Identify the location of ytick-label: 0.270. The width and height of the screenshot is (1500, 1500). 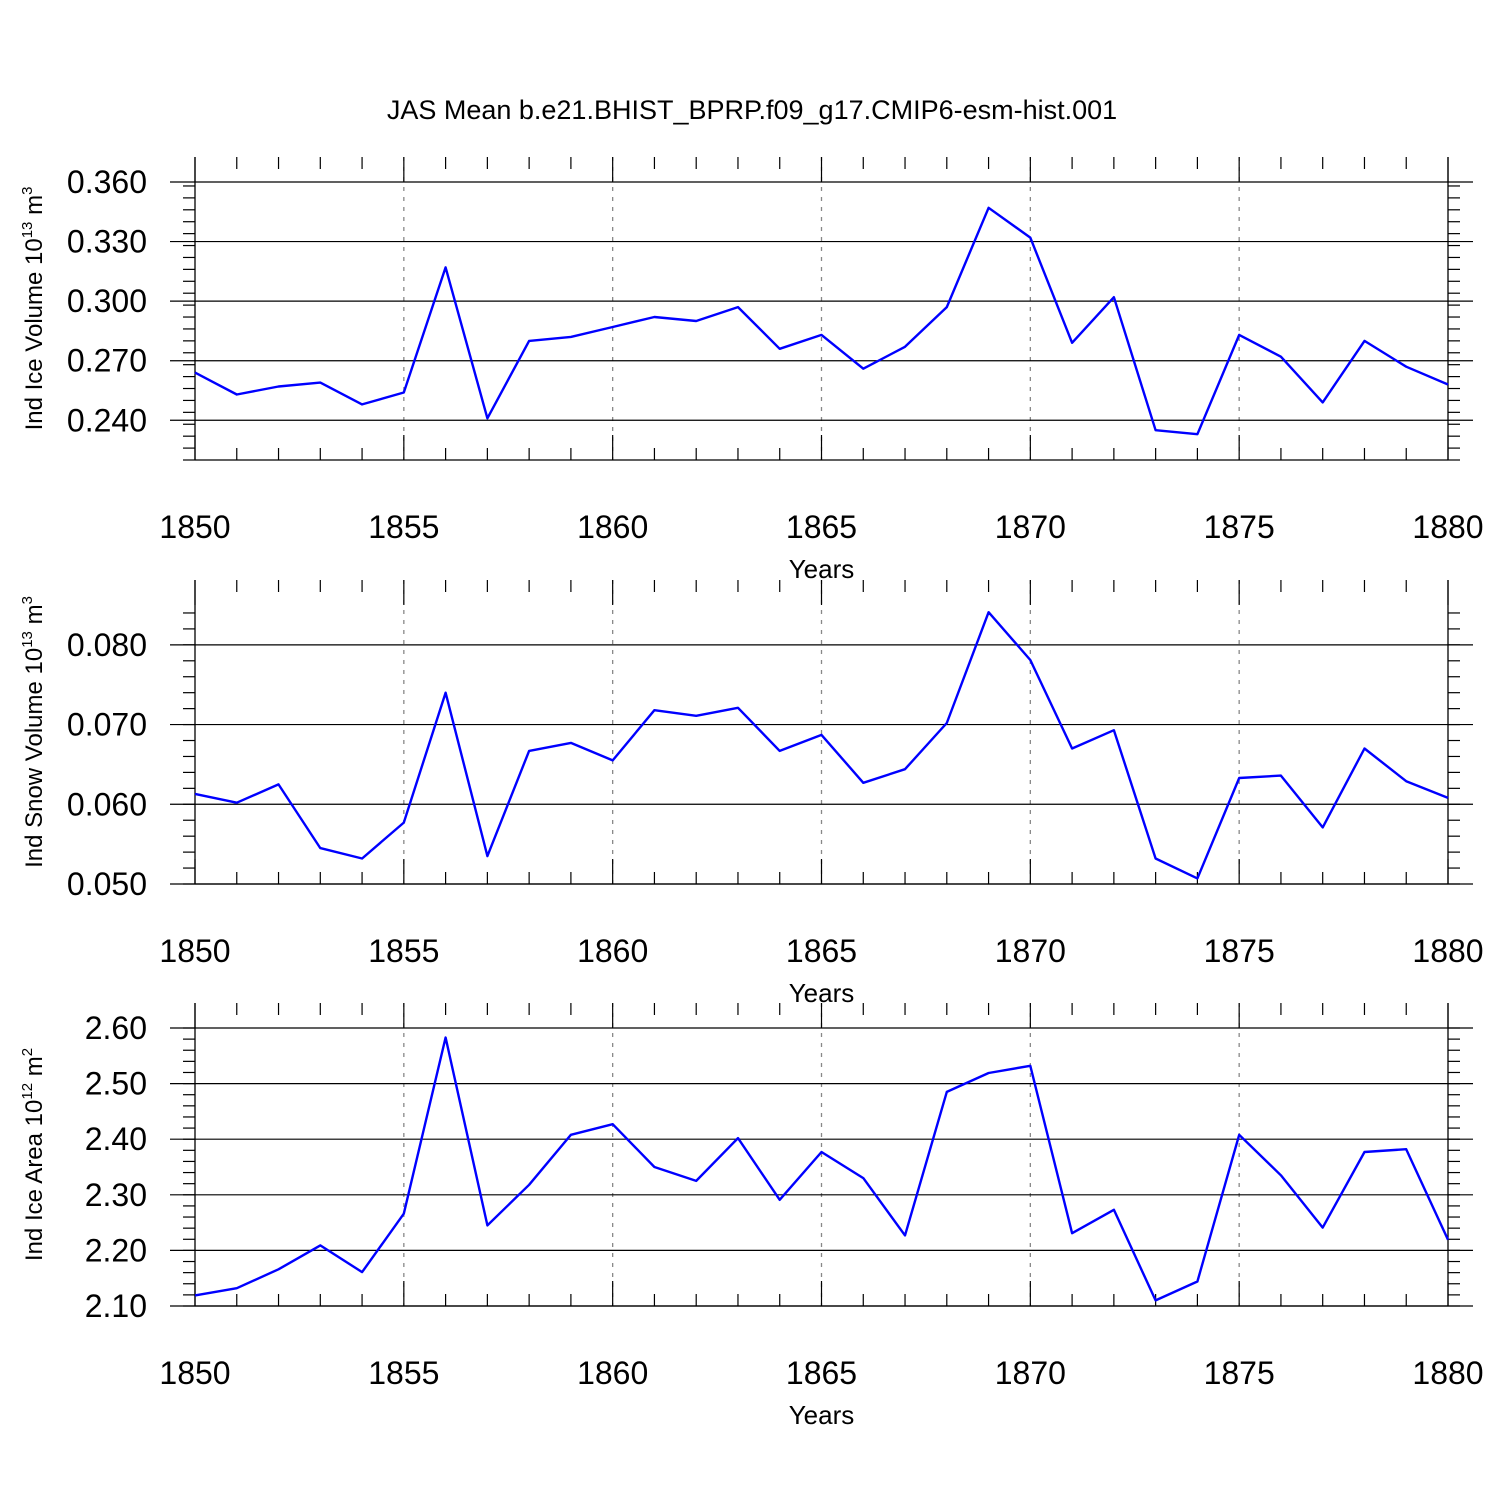
(107, 361).